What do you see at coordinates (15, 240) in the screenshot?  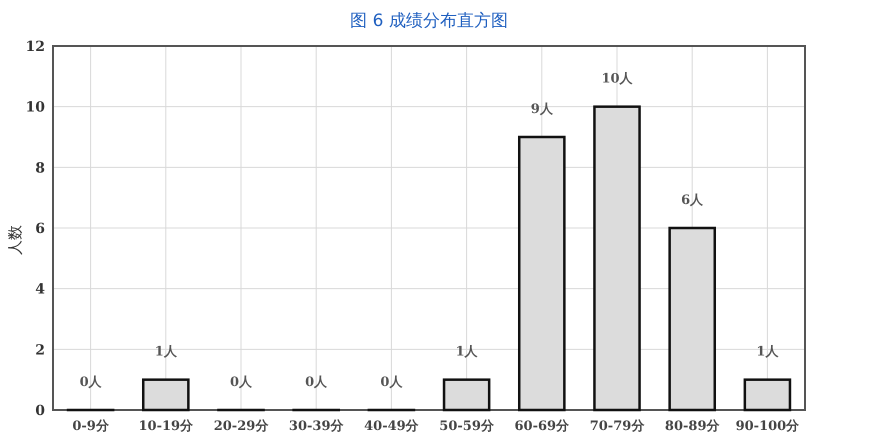 I see `y-axis-title: 人数` at bounding box center [15, 240].